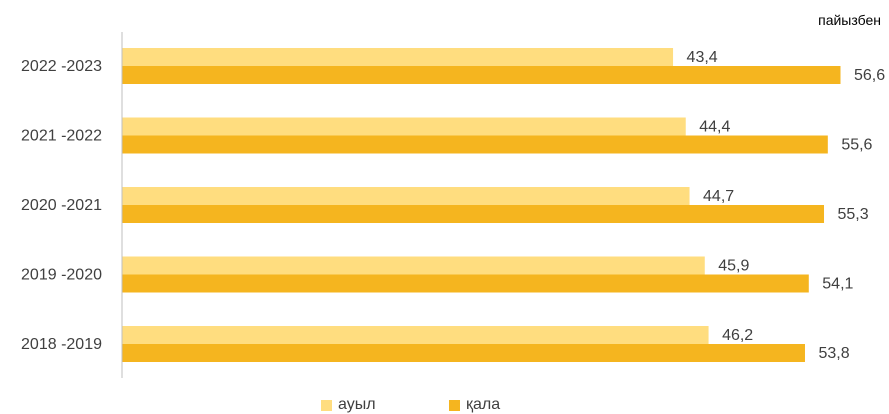 The width and height of the screenshot is (889, 414). I want to click on category-label: 2019 -2020, so click(61, 275).